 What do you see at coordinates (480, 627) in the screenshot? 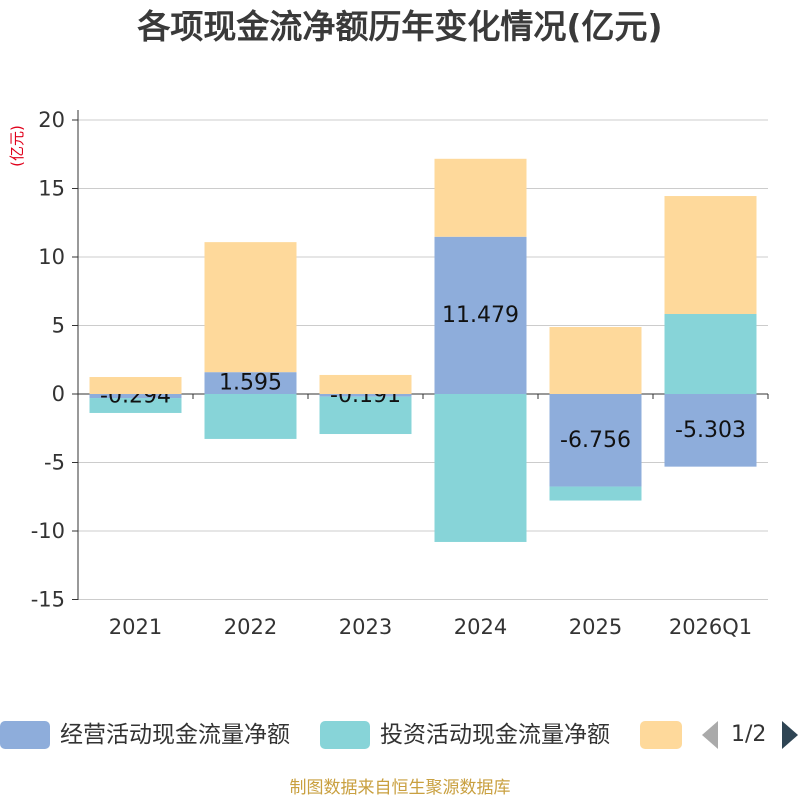
I see `x-tick-label: 2024` at bounding box center [480, 627].